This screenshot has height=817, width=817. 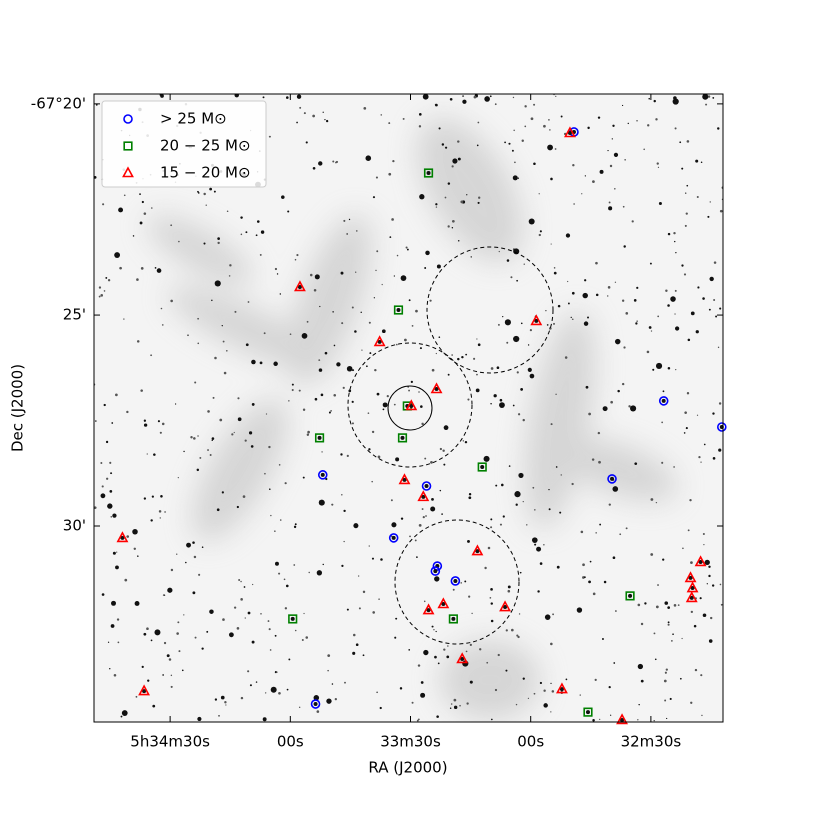 I want to click on y-axis-label: Dec (J2000), so click(x=18, y=408).